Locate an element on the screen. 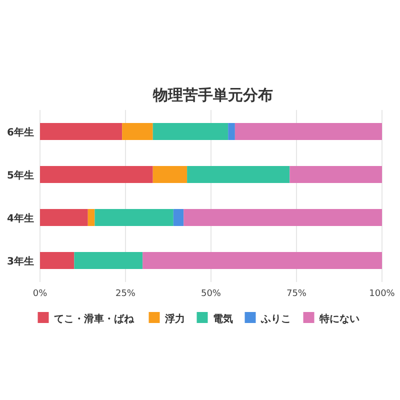 The image size is (400, 400). legend-label: 特にない is located at coordinates (339, 319).